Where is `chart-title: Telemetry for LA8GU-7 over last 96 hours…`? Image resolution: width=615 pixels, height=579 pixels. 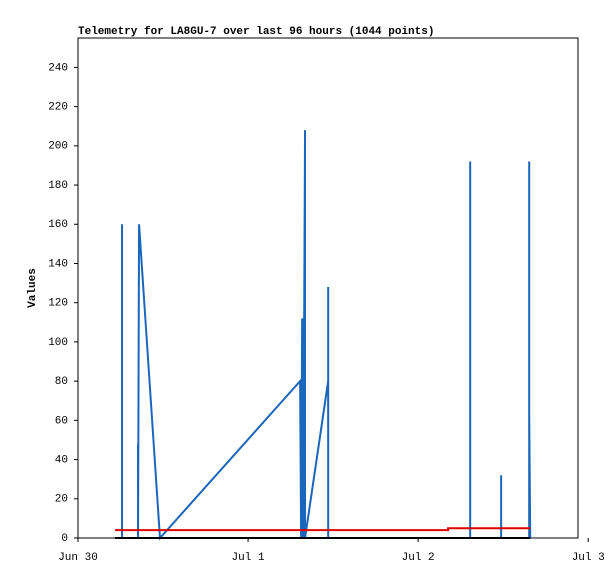 chart-title: Telemetry for LA8GU-7 over last 96 hours… is located at coordinates (256, 32).